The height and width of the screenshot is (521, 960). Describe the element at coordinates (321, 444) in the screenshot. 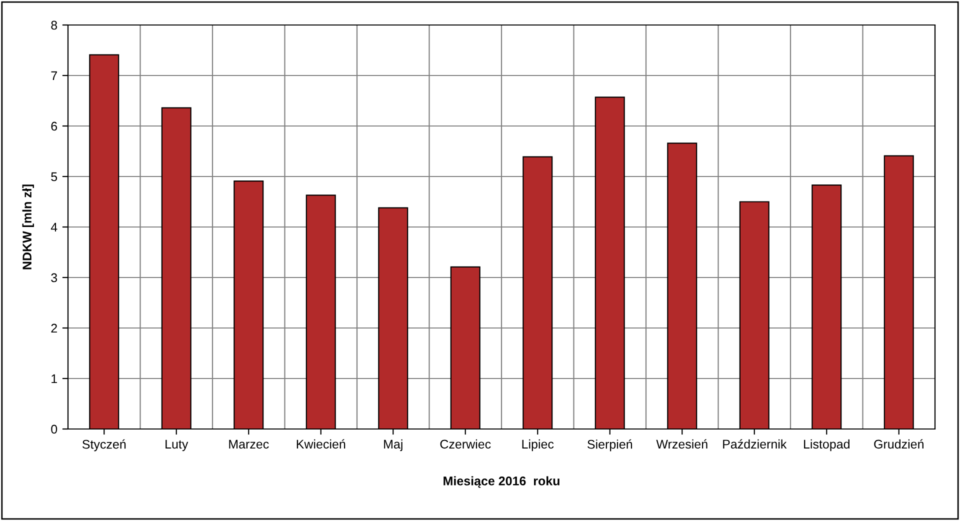

I see `x-tick-label: Kwiecień` at that location.